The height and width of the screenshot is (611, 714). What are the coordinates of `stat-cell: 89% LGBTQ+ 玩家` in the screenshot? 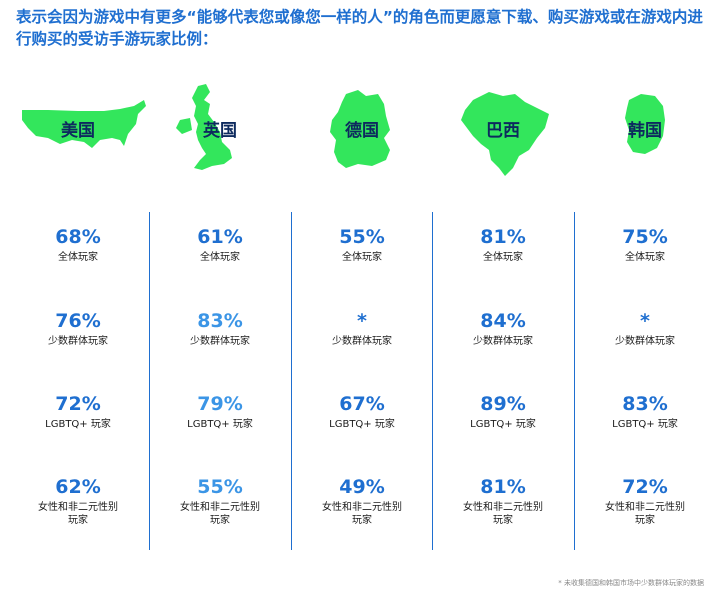 It's located at (503, 411).